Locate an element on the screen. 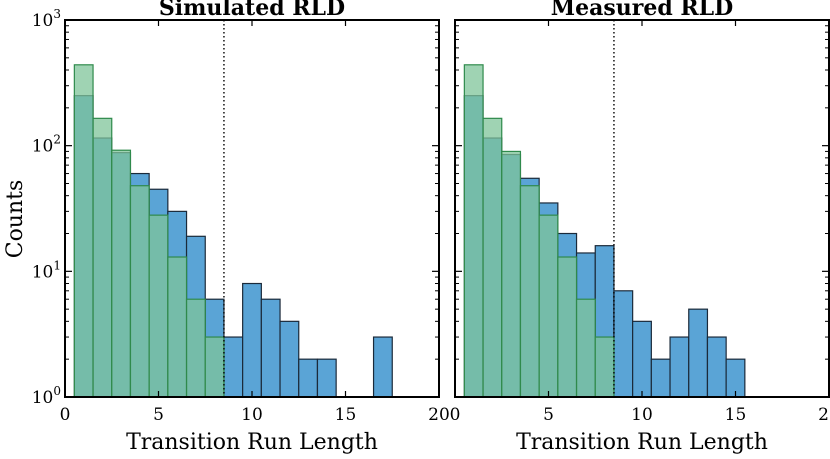  panel-title: Measured RLD is located at coordinates (642, 10).